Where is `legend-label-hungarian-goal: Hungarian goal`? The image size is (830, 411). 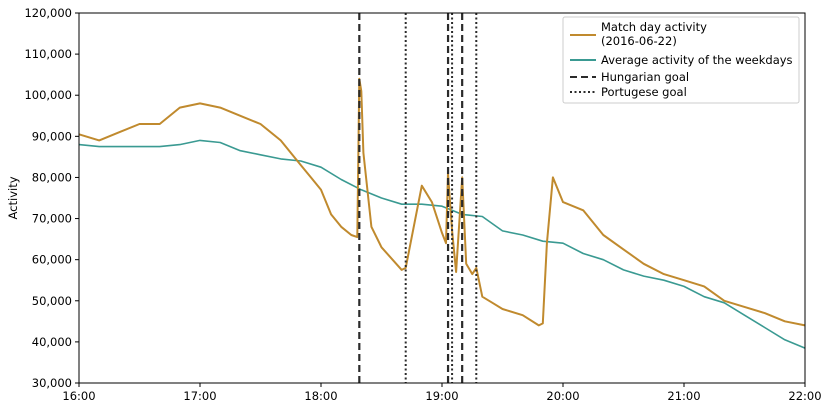
legend-label-hungarian-goal: Hungarian goal is located at coordinates (645, 77).